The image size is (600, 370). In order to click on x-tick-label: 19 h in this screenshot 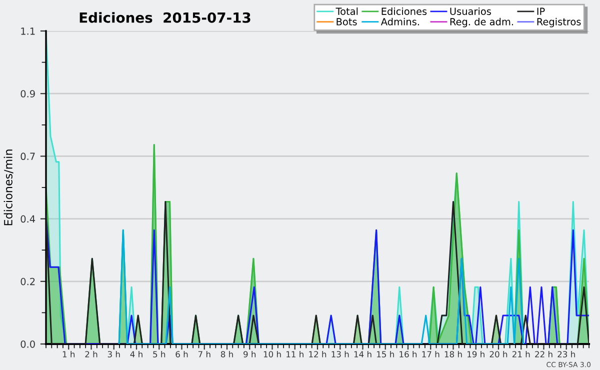, I will do `click(476, 354)`.